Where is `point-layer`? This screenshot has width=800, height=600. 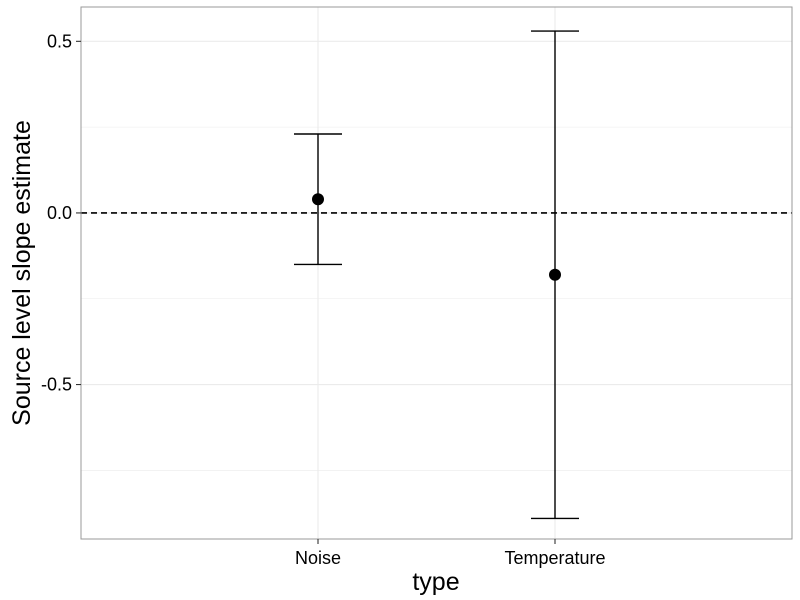 point-layer is located at coordinates (436, 237).